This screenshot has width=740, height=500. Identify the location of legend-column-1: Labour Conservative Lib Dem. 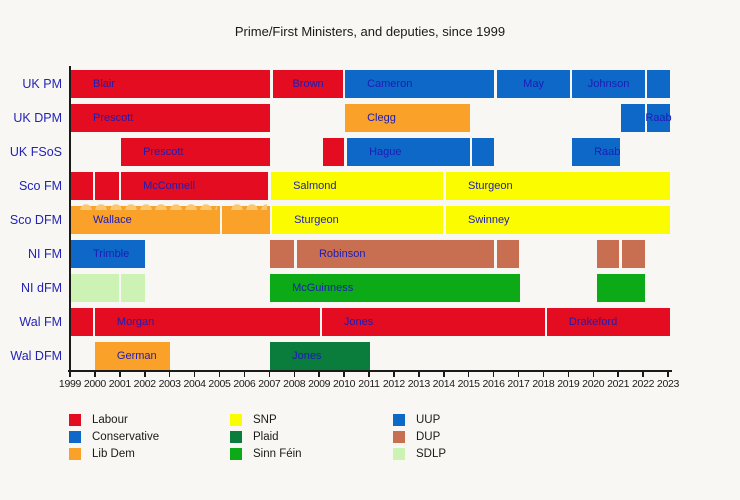
(114, 437).